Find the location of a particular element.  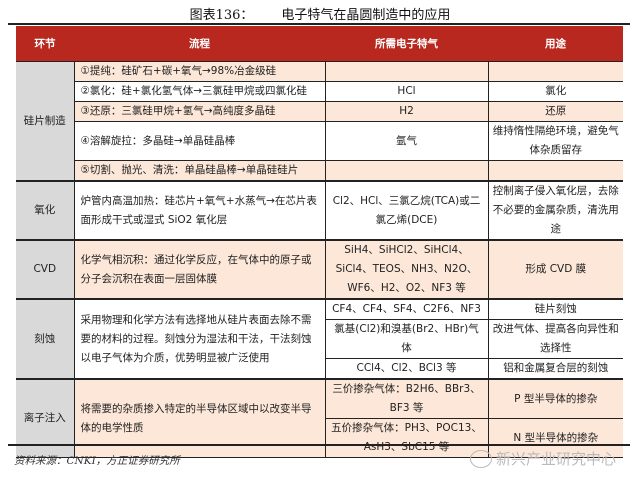

figure-number: 图表136： is located at coordinates (221, 15).